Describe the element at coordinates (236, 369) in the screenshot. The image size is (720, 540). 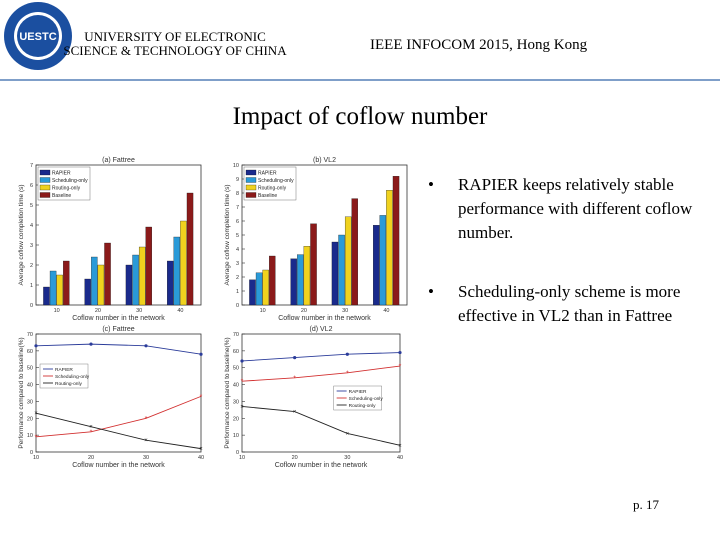
I see `y-tick-label: 50` at that location.